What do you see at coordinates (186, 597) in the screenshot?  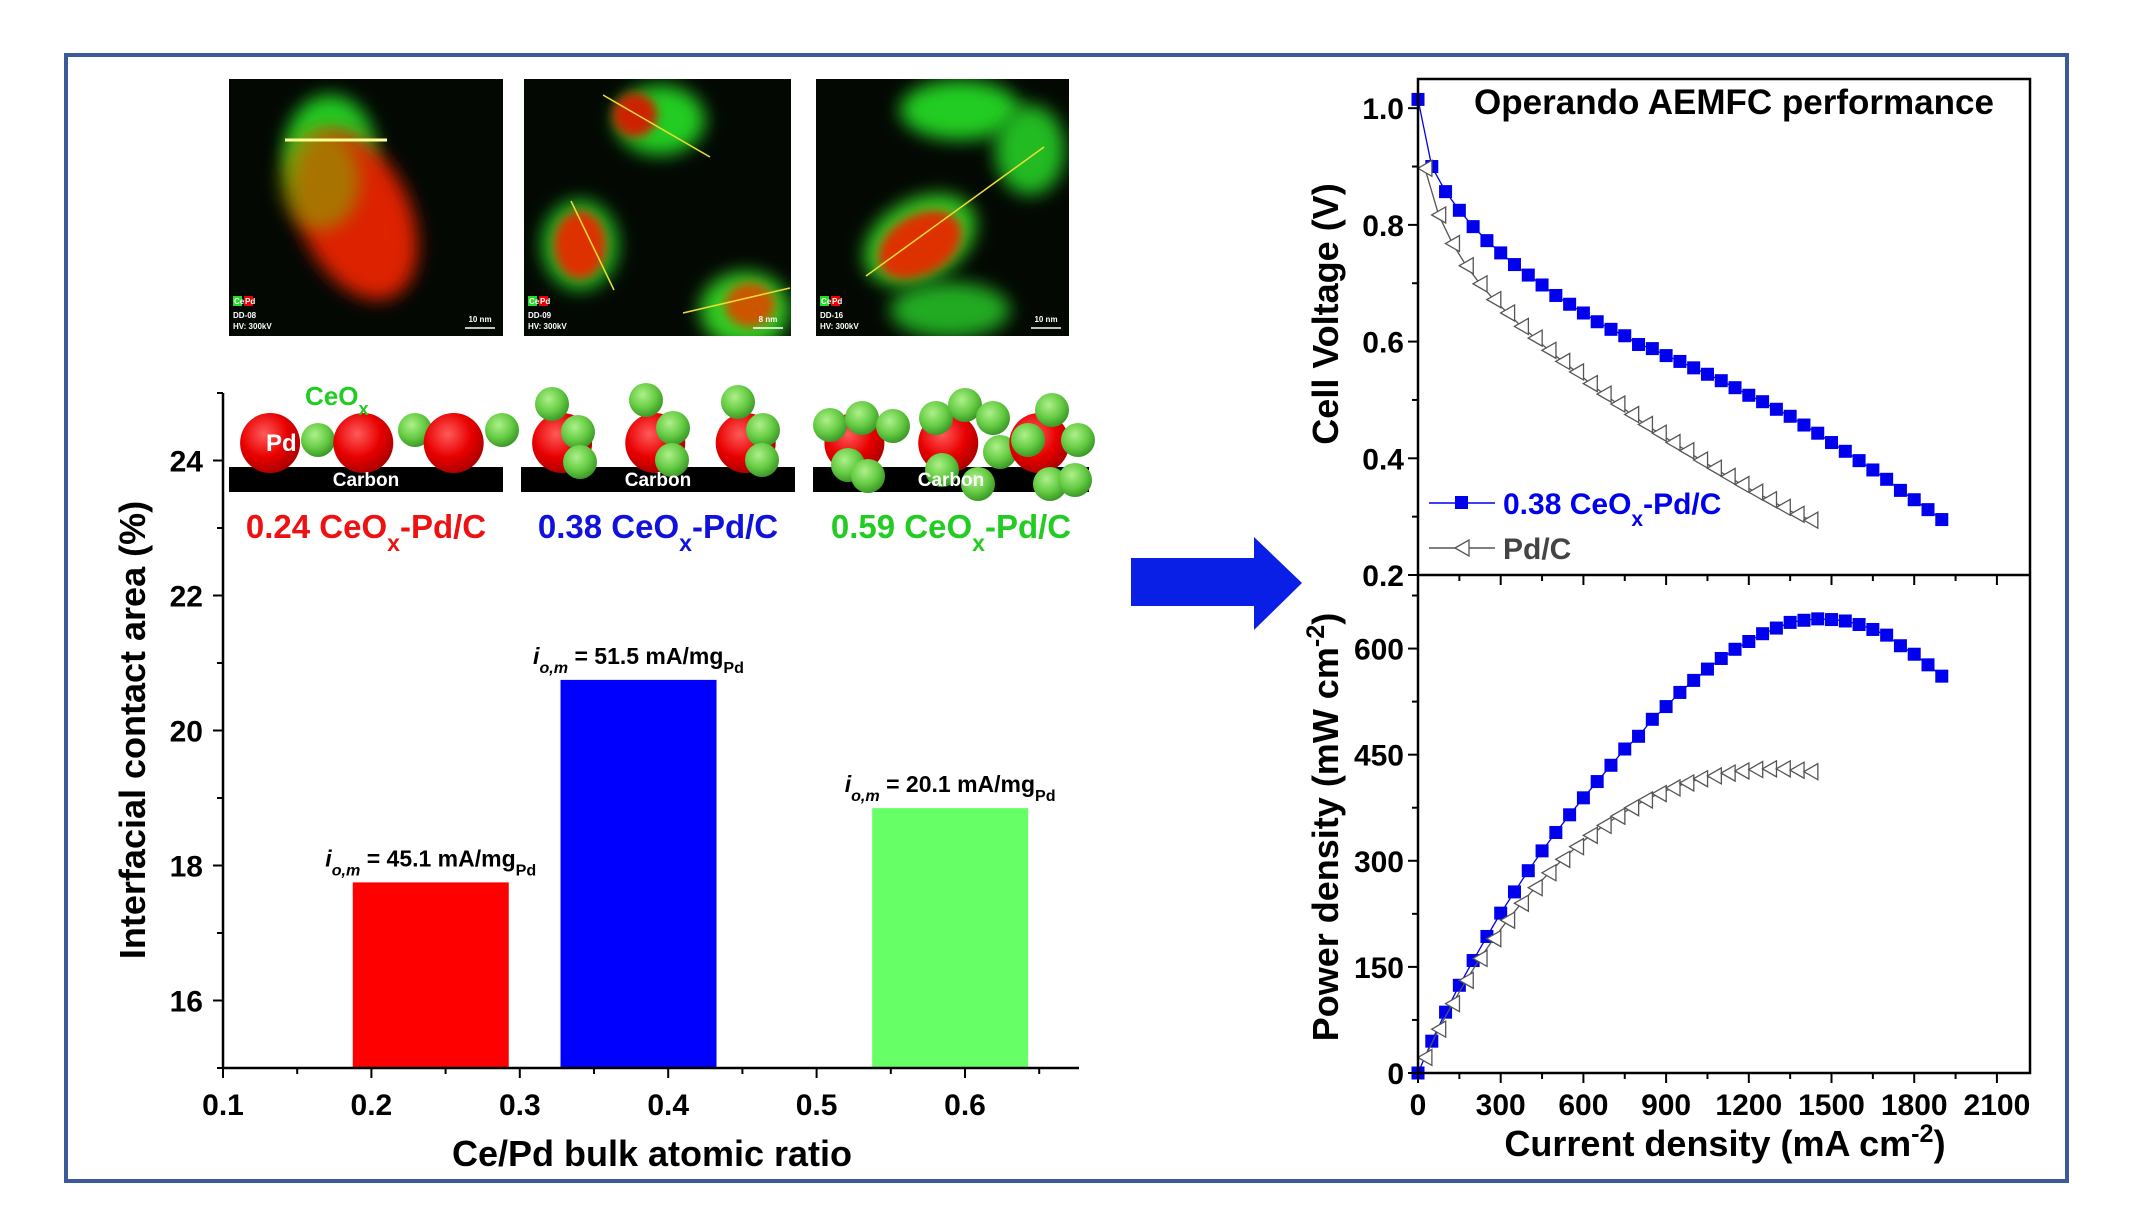 I see `y-tick-label: 22` at bounding box center [186, 597].